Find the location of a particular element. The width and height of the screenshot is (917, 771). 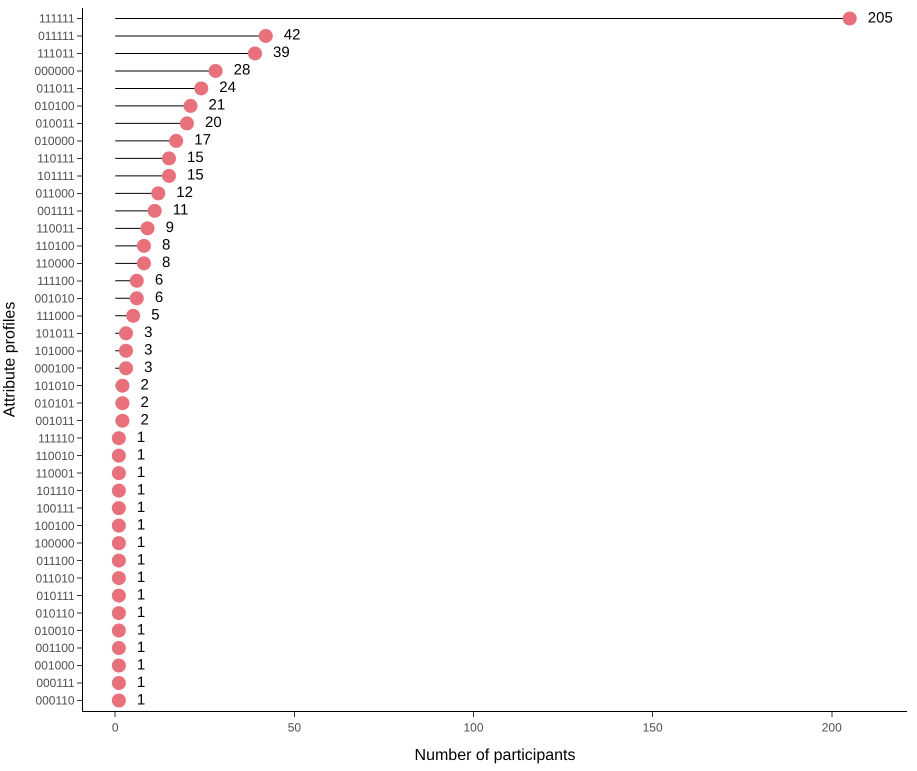

y-tick-label: 010010 is located at coordinates (54, 631).